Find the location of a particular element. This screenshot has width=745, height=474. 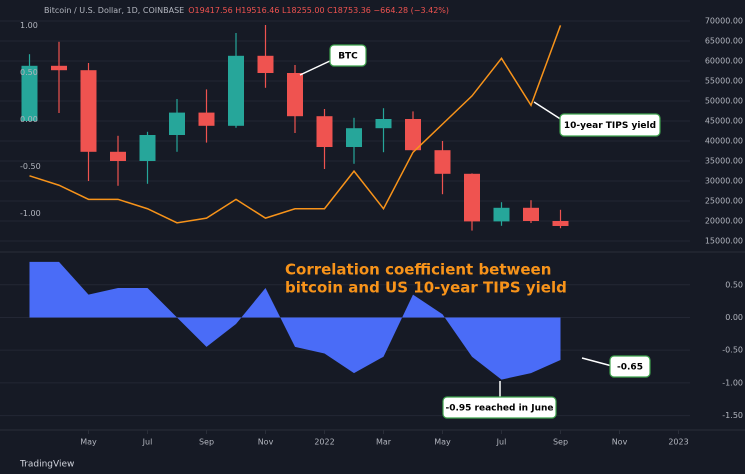

y-tick-label: 60000.00 is located at coordinates (724, 61).